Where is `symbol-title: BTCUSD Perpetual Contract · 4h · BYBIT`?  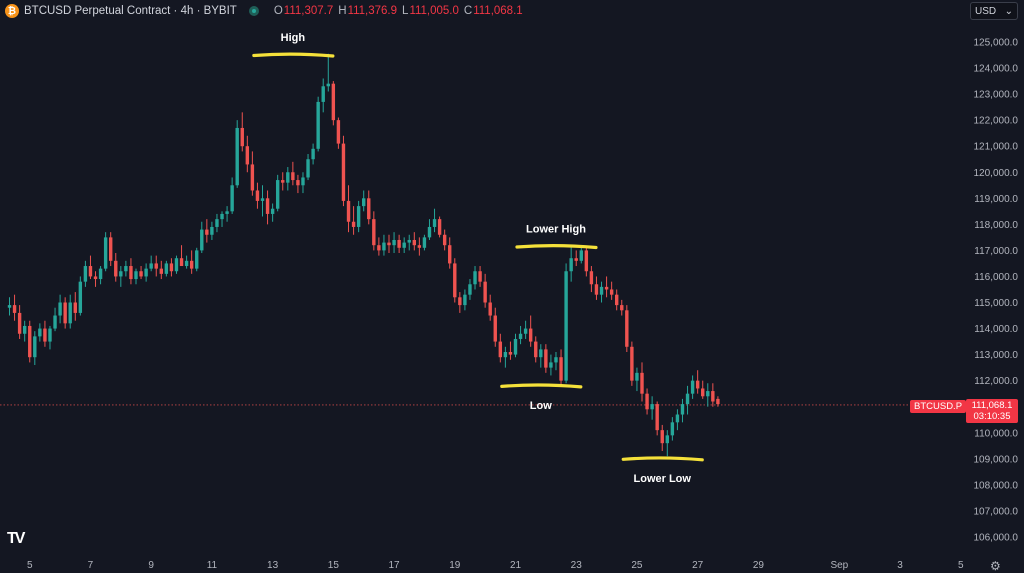 symbol-title: BTCUSD Perpetual Contract · 4h · BYBIT is located at coordinates (130, 11).